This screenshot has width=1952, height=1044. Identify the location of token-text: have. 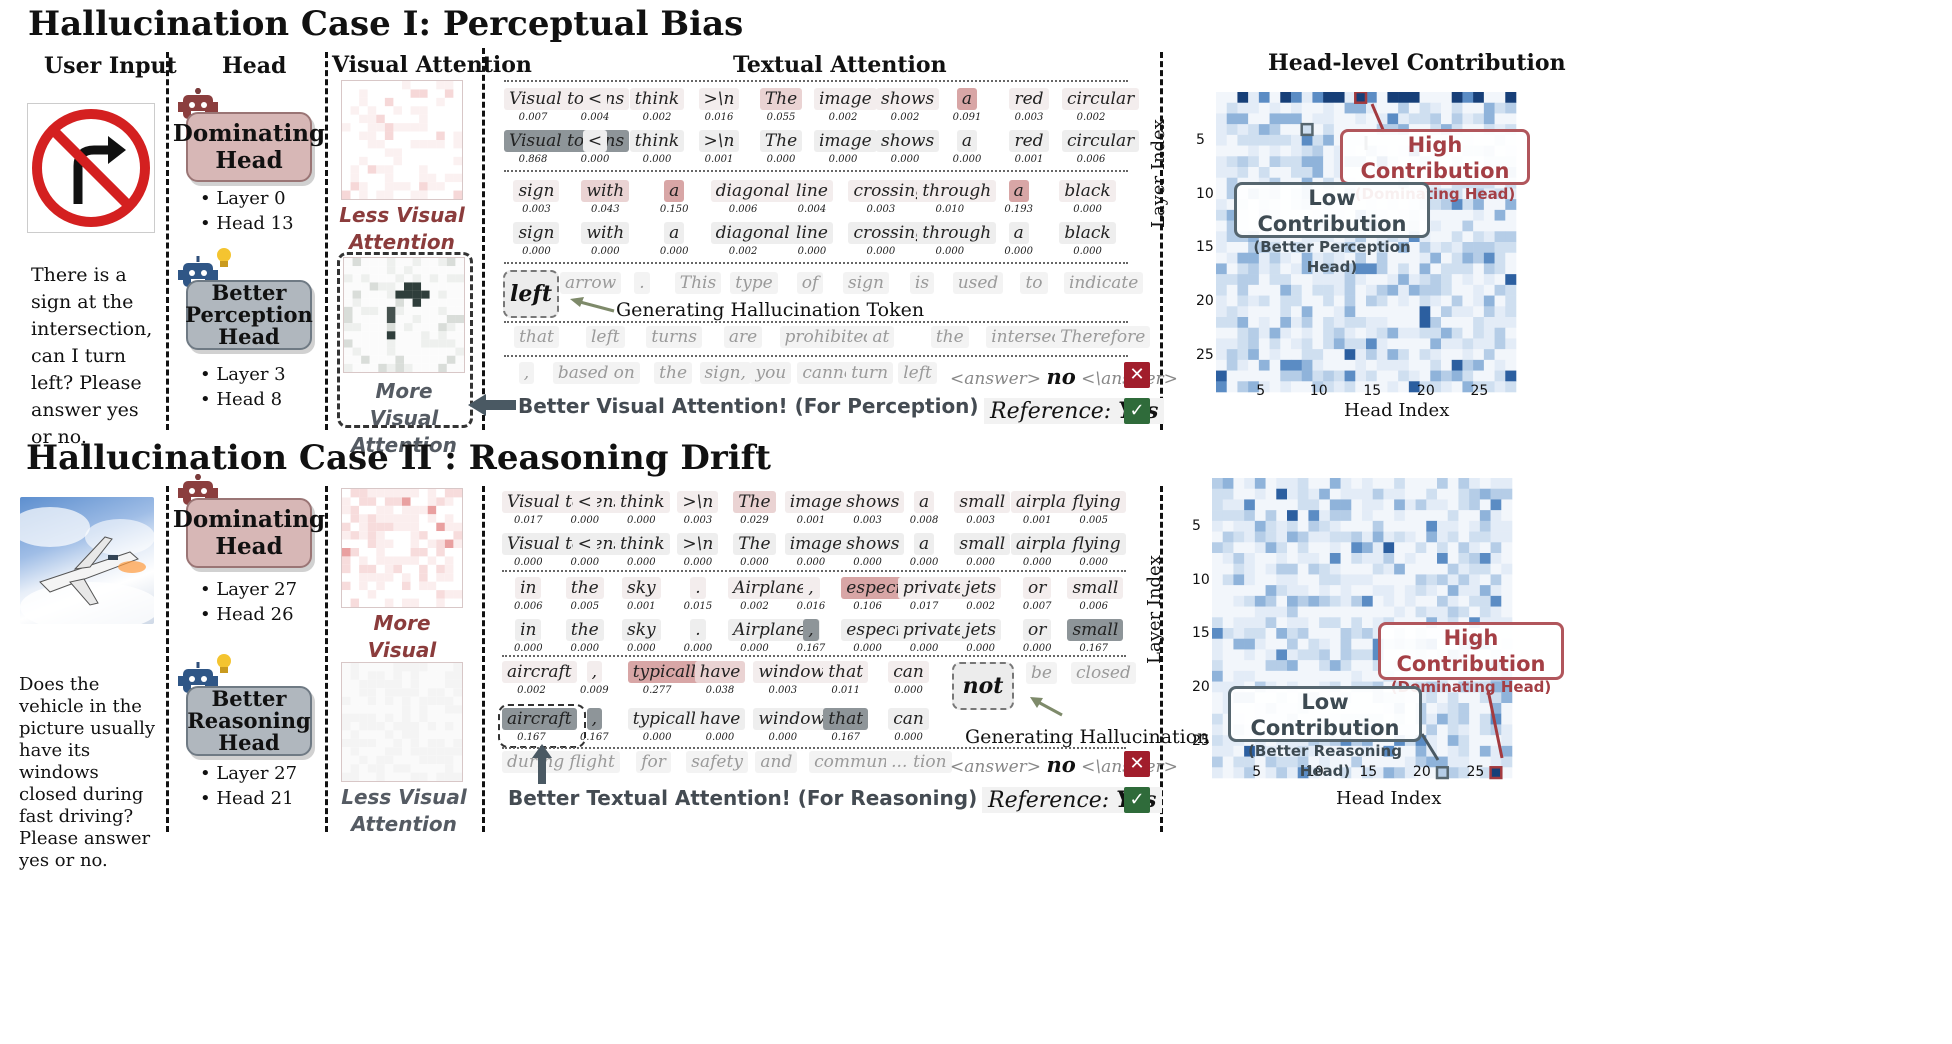
(720, 719).